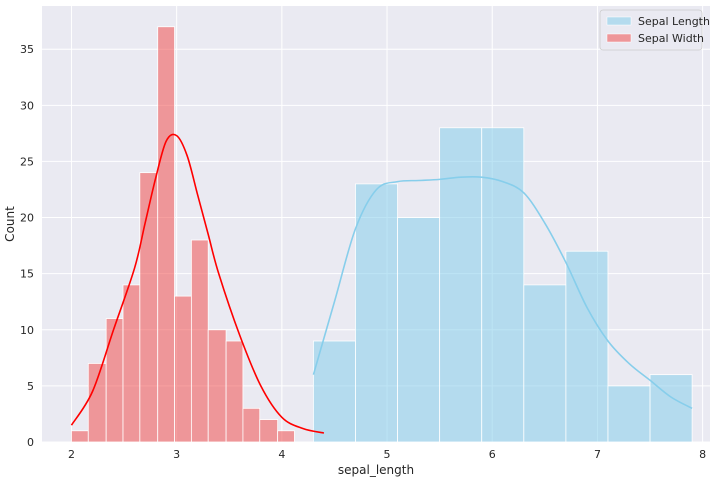 Image resolution: width=719 pixels, height=482 pixels. What do you see at coordinates (27, 274) in the screenshot?
I see `y-tick-label: 15` at bounding box center [27, 274].